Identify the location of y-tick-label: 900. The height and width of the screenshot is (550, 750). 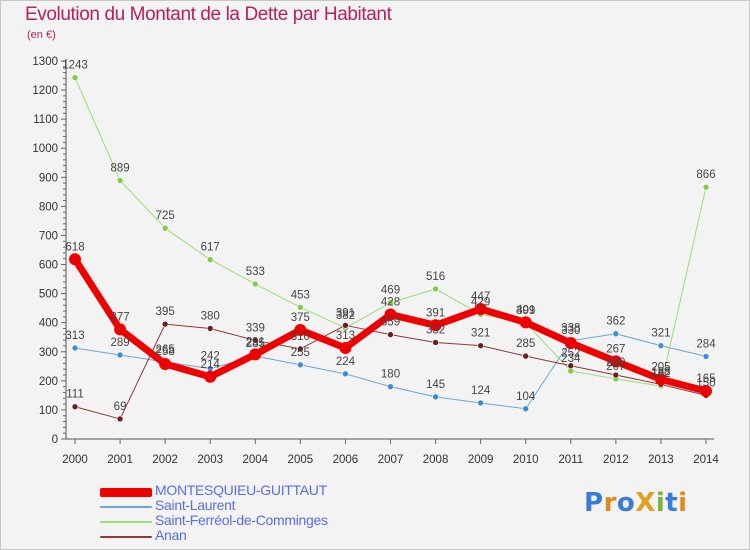
(48, 178).